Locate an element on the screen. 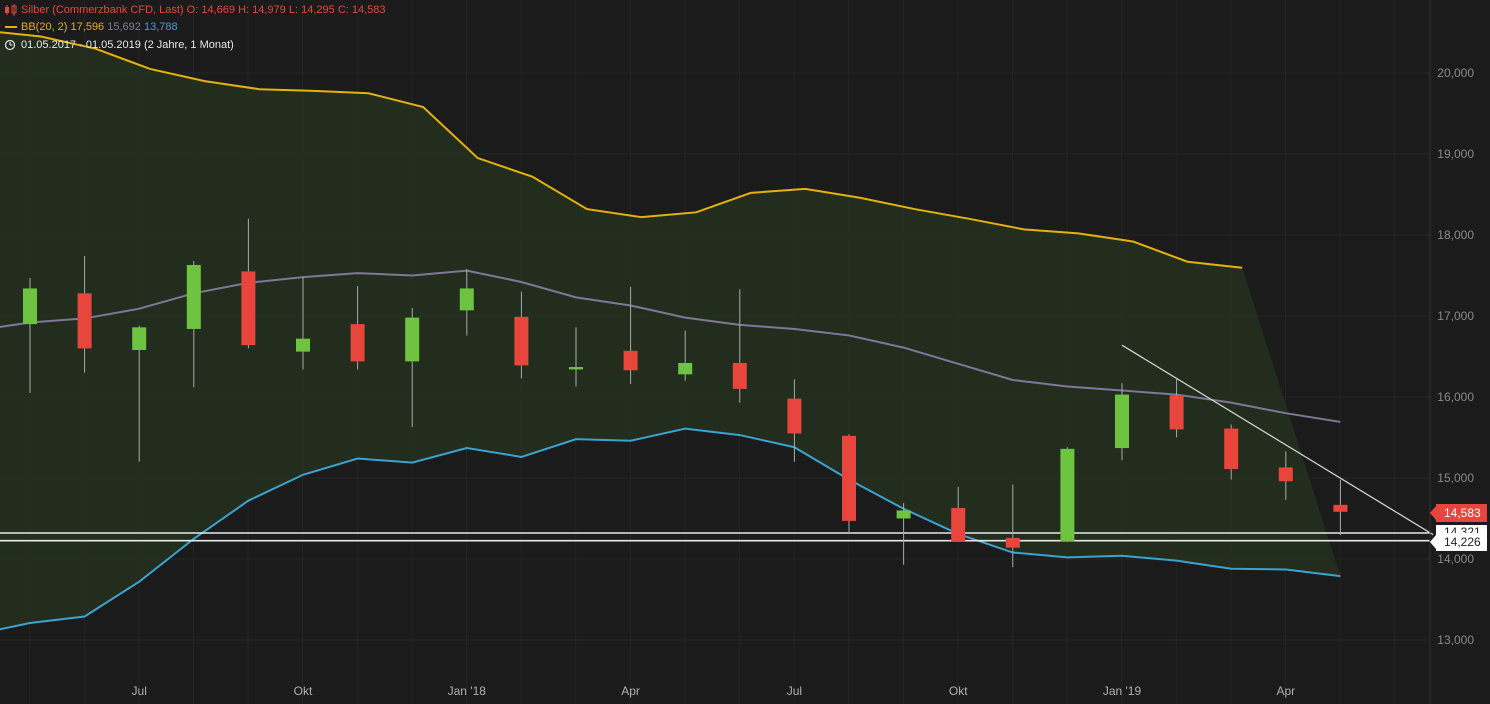 The height and width of the screenshot is (704, 1490). low-value: 14,295 is located at coordinates (318, 10).